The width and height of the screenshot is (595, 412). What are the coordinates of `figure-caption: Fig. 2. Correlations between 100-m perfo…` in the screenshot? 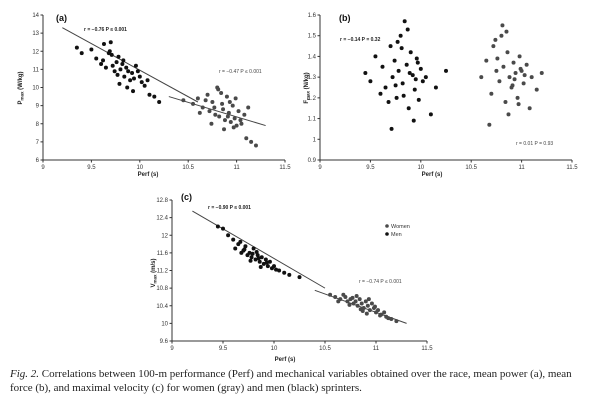 It's located at (297, 381).